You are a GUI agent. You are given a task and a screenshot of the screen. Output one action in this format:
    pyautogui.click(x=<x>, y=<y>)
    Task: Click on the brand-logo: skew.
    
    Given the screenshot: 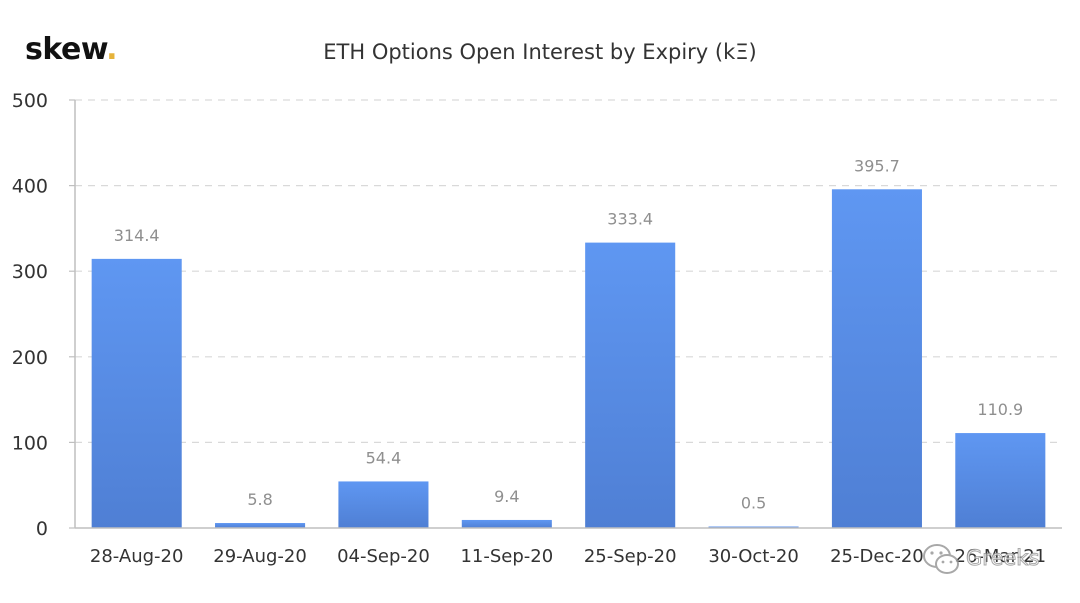 What is the action you would take?
    pyautogui.click(x=71, y=49)
    